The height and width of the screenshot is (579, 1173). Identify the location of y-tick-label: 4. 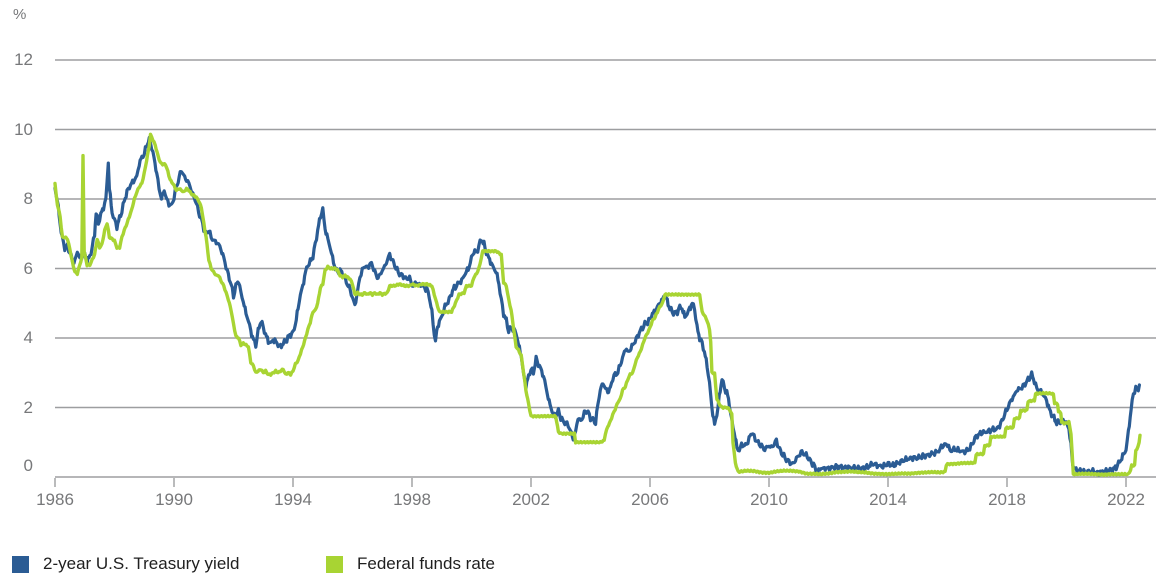
(28, 337).